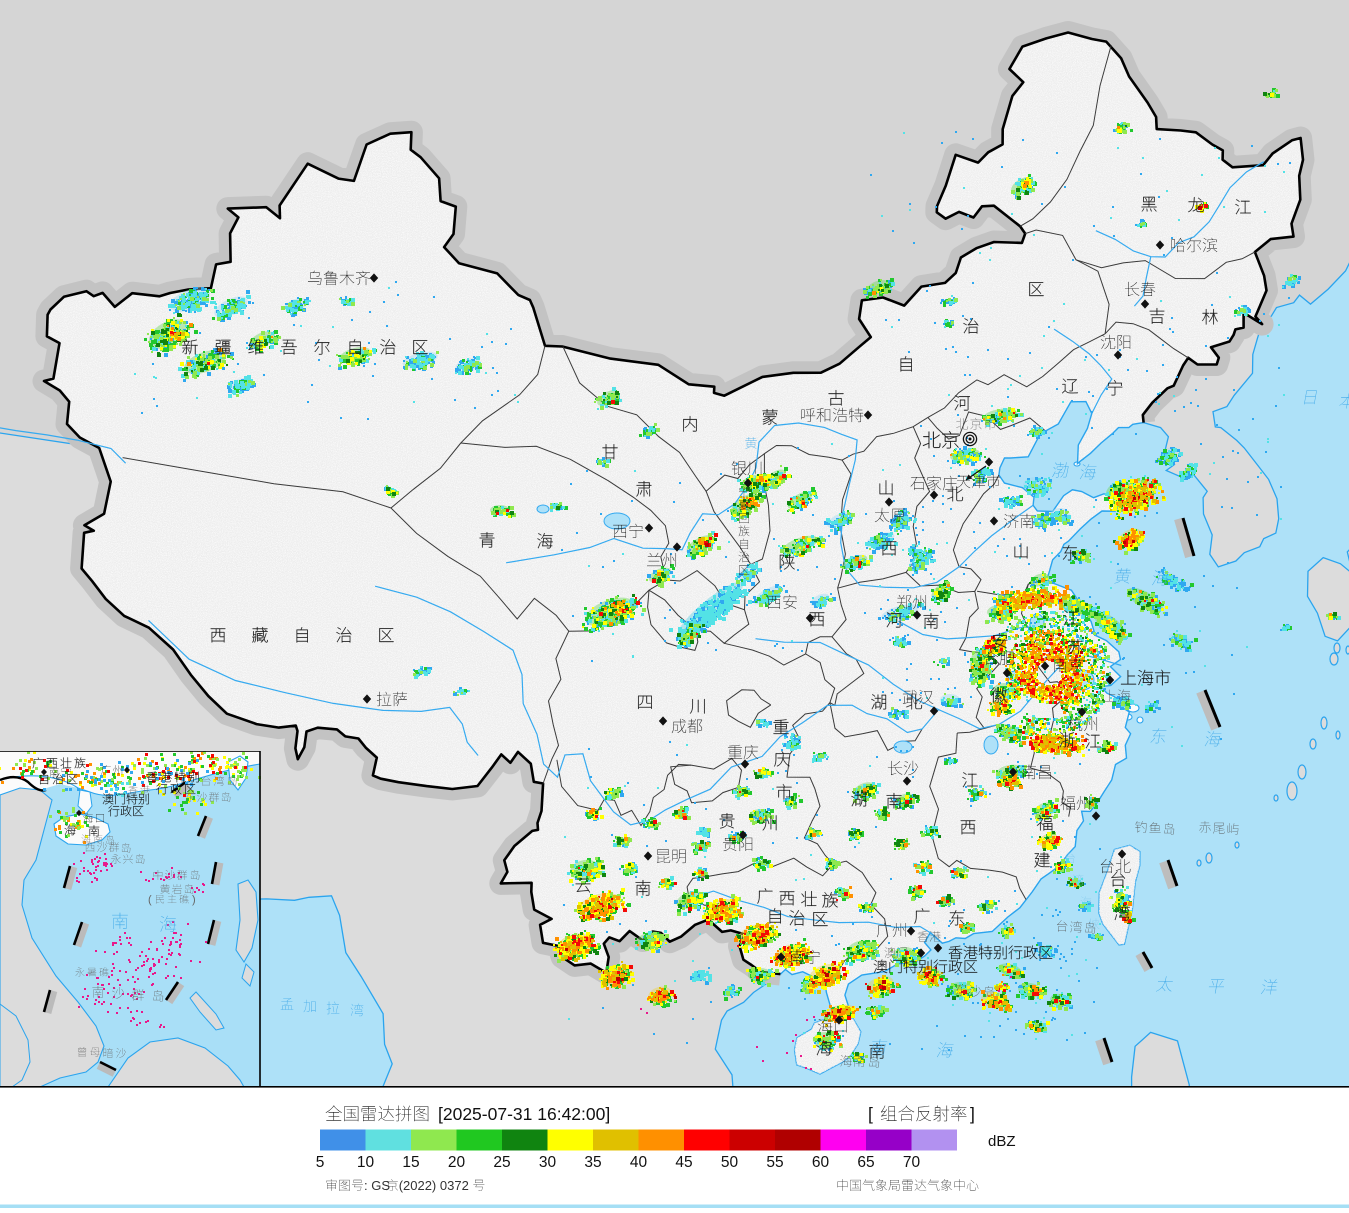 The width and height of the screenshot is (1349, 1213). What do you see at coordinates (912, 1162) in the screenshot?
I see `svg-text: 70` at bounding box center [912, 1162].